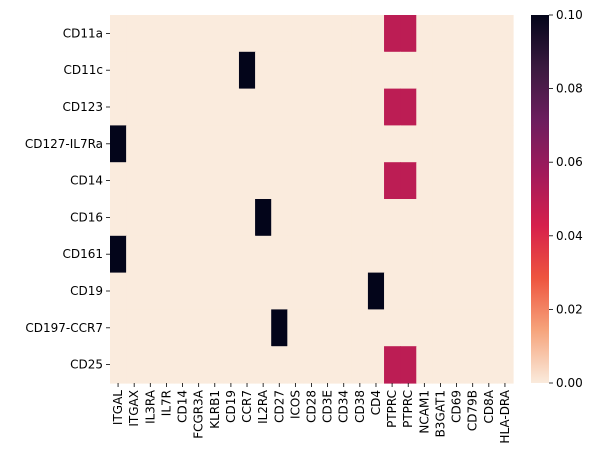 The image size is (600, 466). What do you see at coordinates (279, 406) in the screenshot?
I see `column-tick-label: CD27` at bounding box center [279, 406].